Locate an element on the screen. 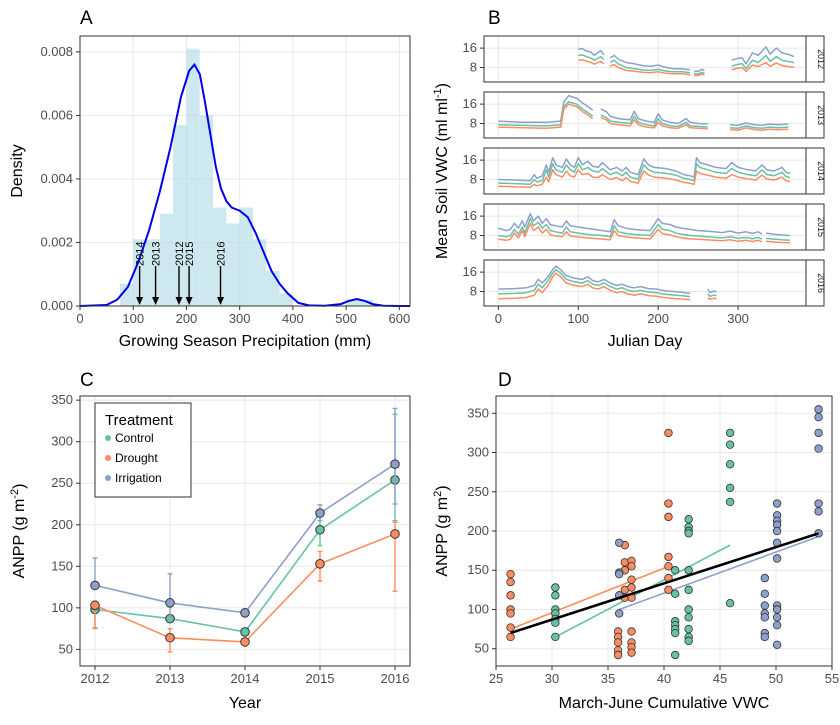 The width and height of the screenshot is (840, 725). panel-c-series is located at coordinates (245, 530).